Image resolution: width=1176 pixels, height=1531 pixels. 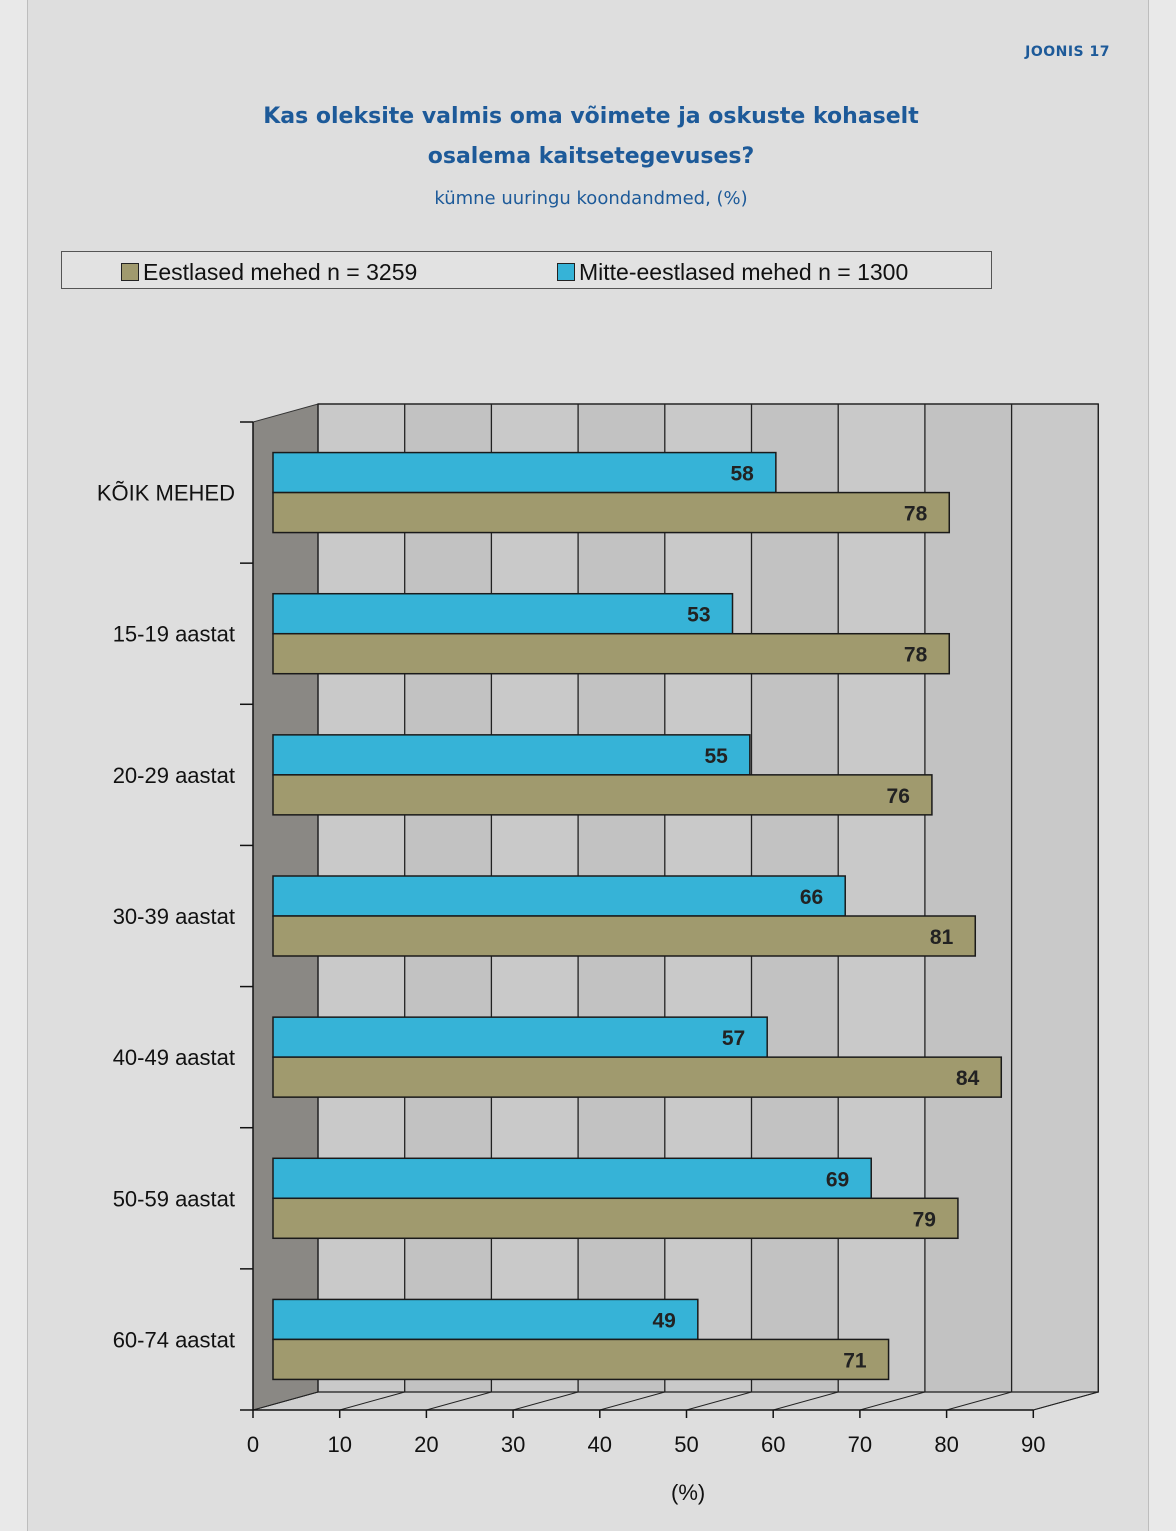 What do you see at coordinates (743, 474) in the screenshot?
I see `bar-value-label: 58` at bounding box center [743, 474].